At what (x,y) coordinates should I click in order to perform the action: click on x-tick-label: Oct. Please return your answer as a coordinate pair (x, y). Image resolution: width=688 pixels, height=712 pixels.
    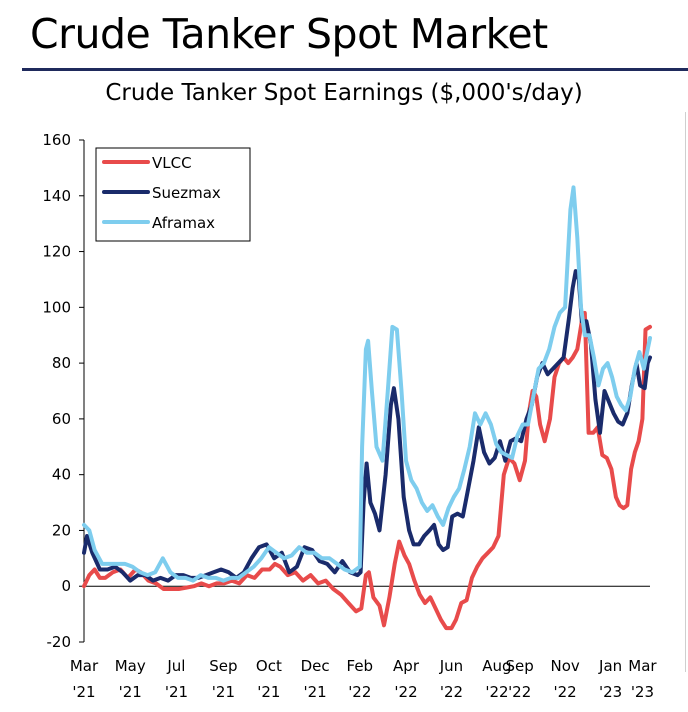
    Looking at the image, I should click on (269, 666).